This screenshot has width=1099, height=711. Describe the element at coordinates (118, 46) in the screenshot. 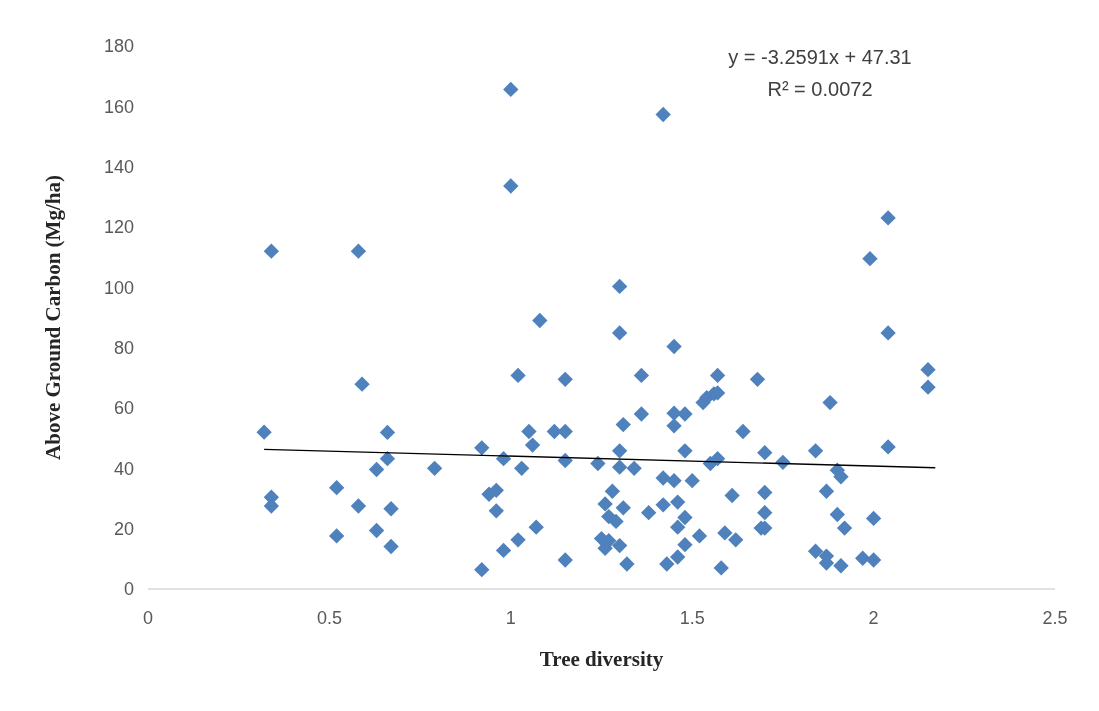

I see `y-tick-label: 180` at that location.